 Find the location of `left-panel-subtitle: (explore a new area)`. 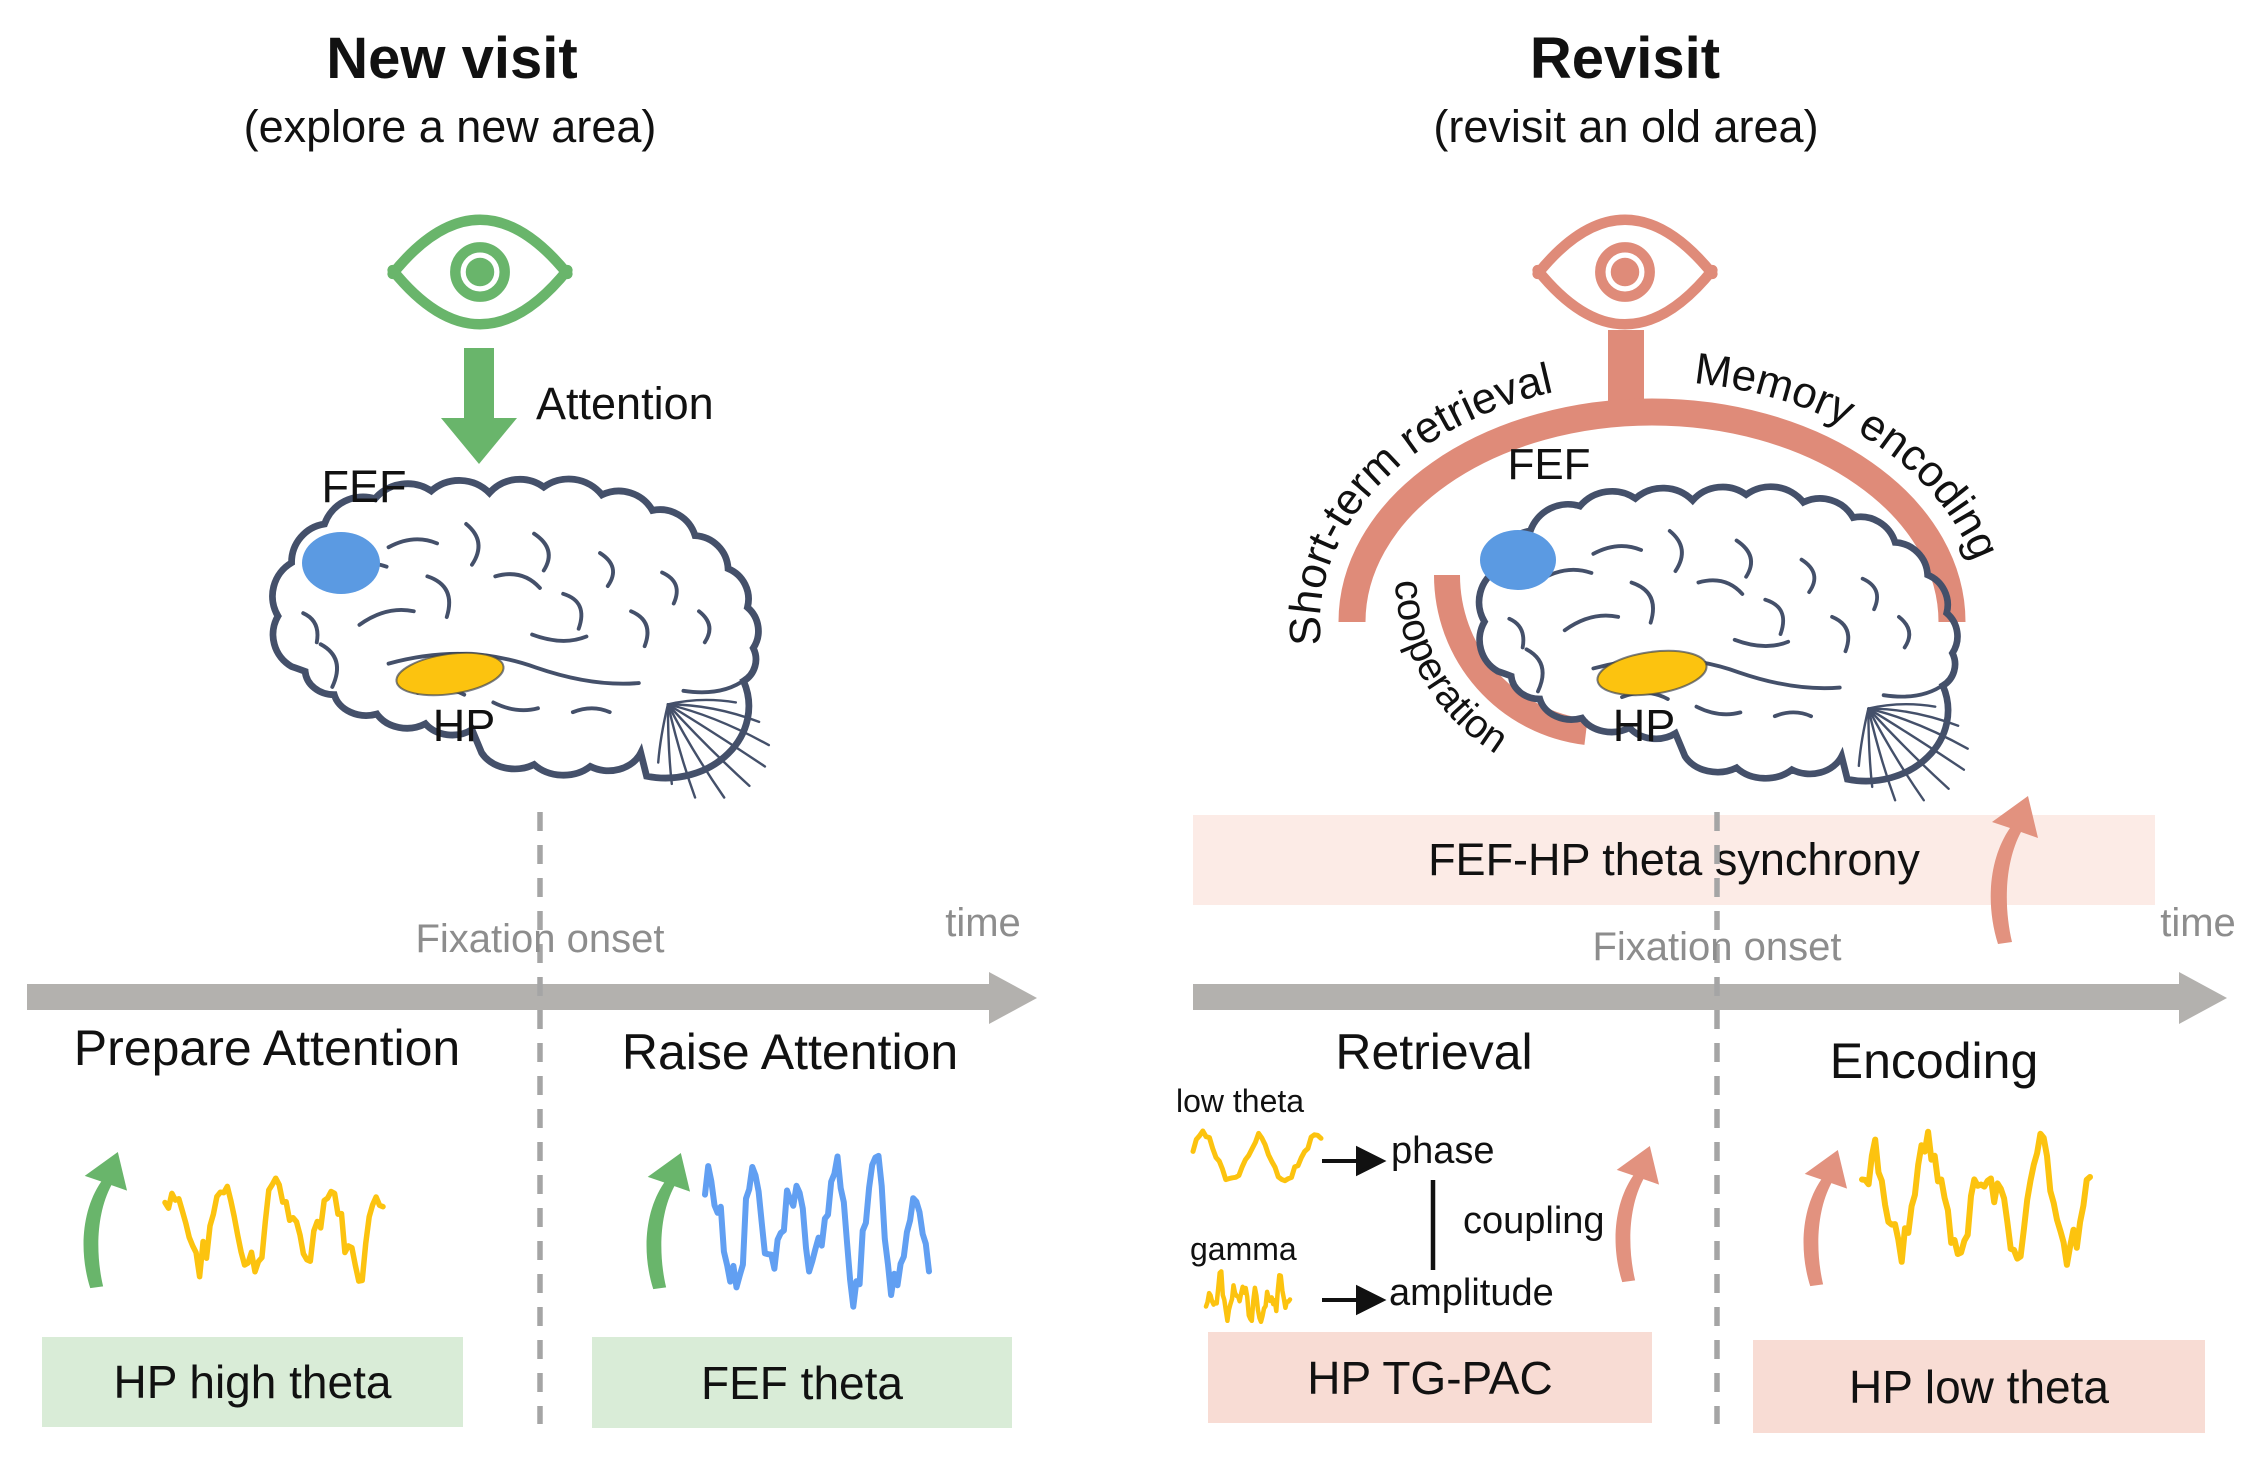

left-panel-subtitle: (explore a new area) is located at coordinates (450, 126).